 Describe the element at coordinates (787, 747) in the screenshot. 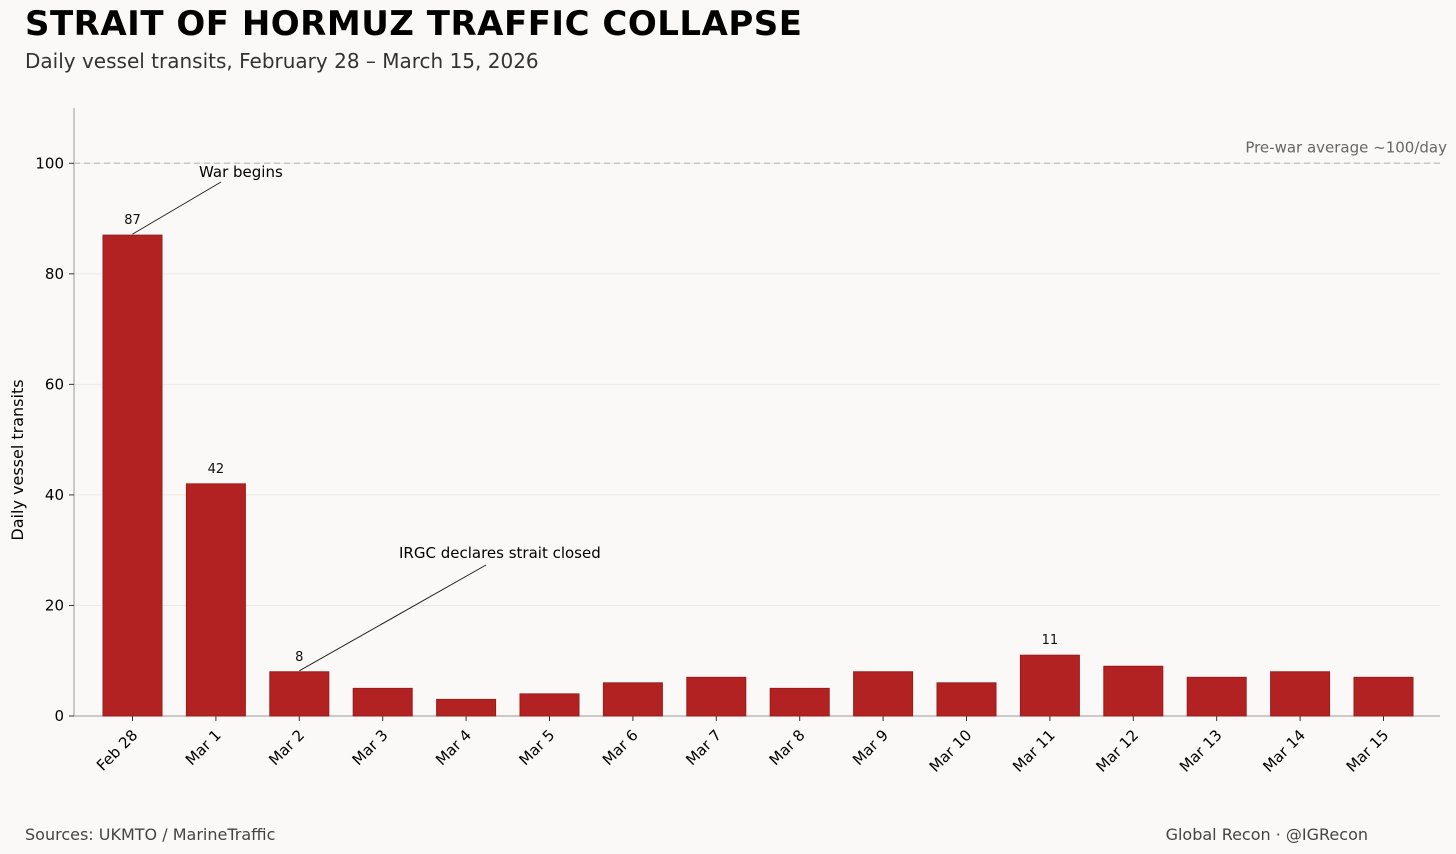

I see `x-tick-label: Mar 8` at that location.